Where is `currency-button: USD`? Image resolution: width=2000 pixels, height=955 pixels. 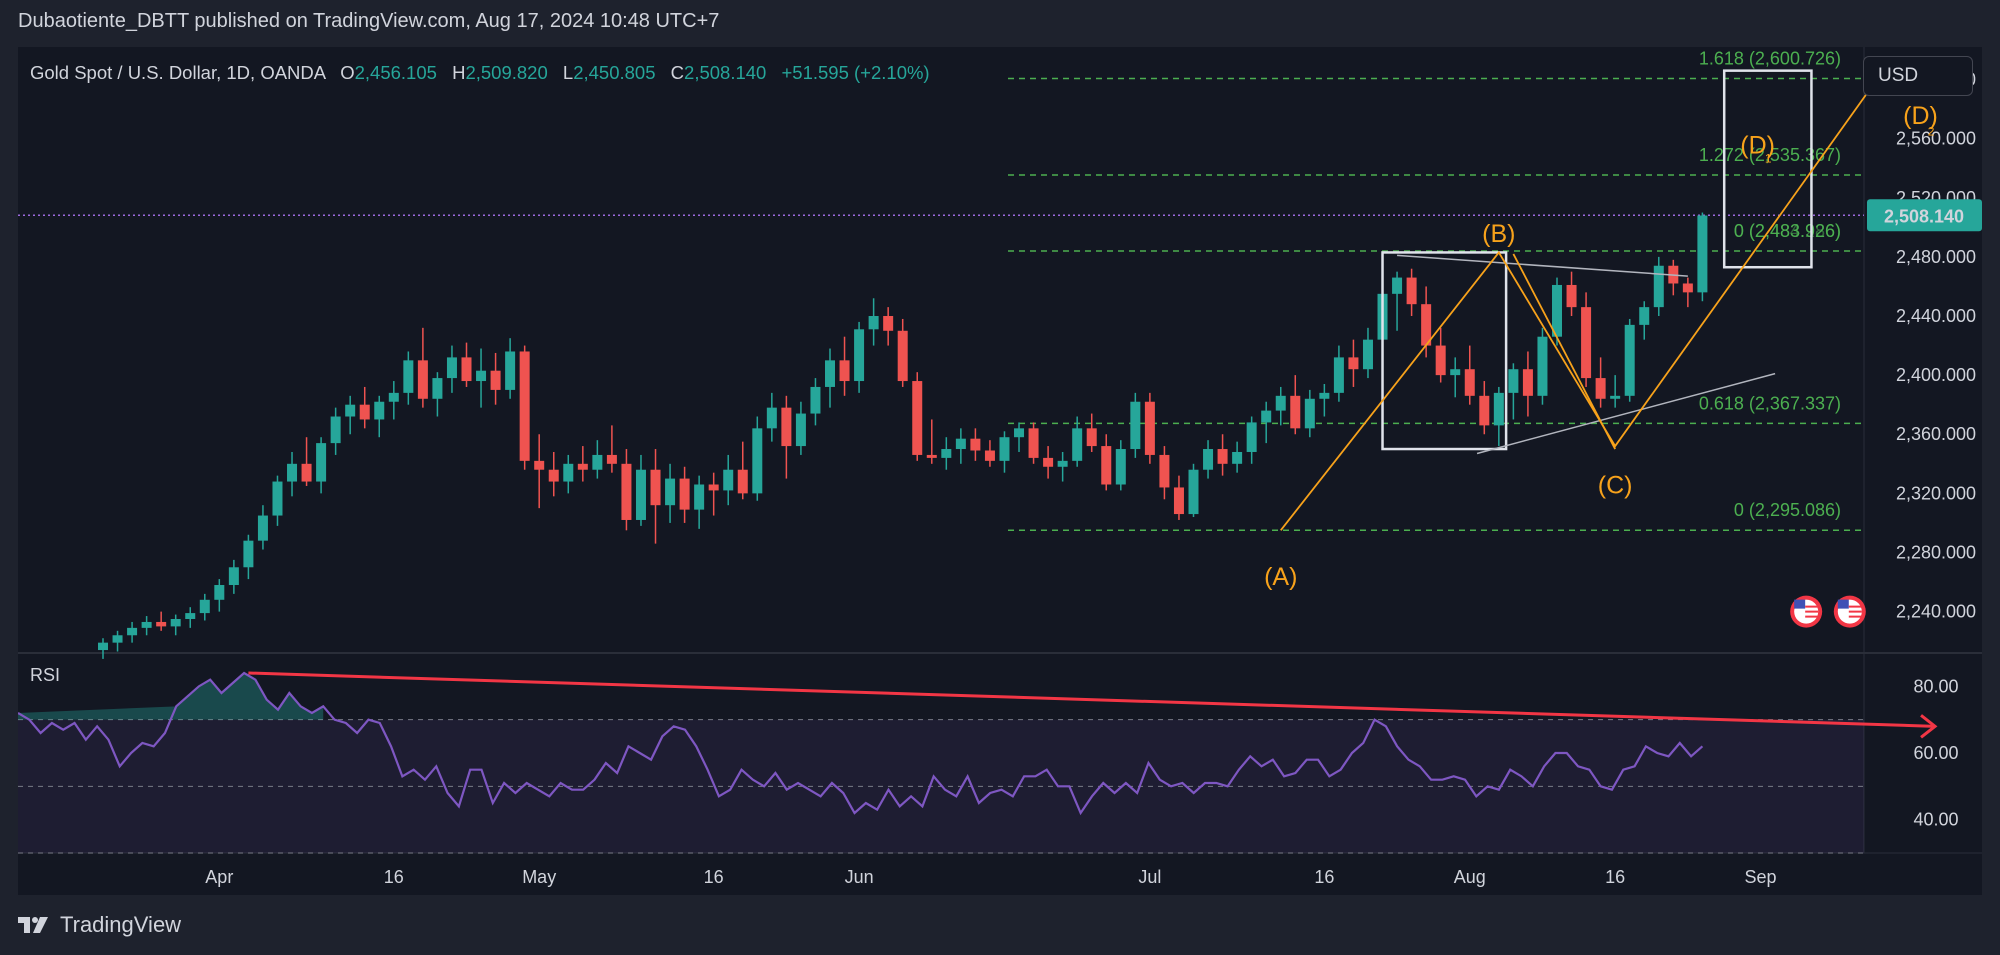 currency-button: USD is located at coordinates (1918, 76).